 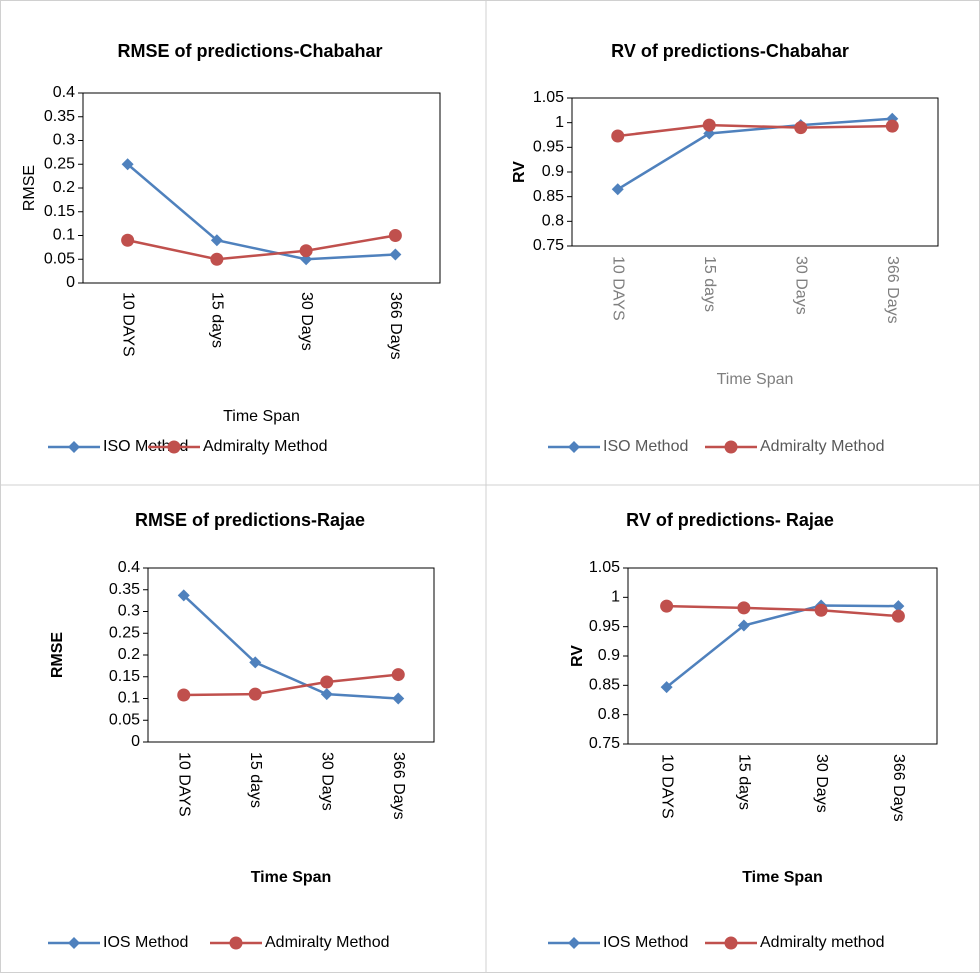 What do you see at coordinates (129, 654) in the screenshot?
I see `y-tick-label: 0.2` at bounding box center [129, 654].